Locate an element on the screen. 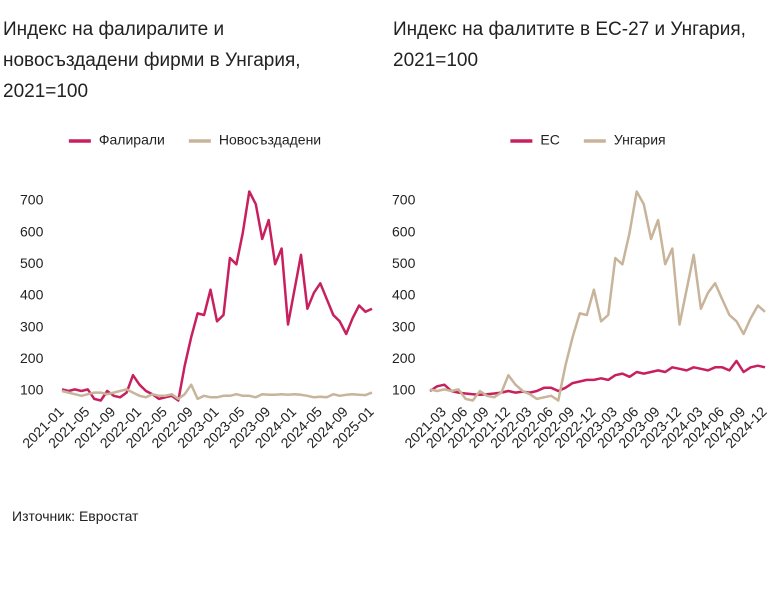 The height and width of the screenshot is (599, 780). source: Източник: Евростат is located at coordinates (75, 516).